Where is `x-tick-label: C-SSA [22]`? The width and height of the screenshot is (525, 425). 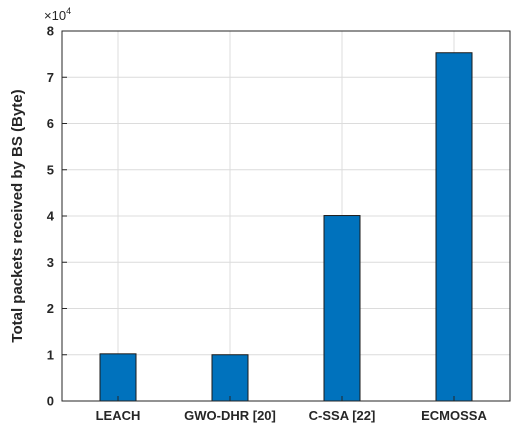 x-tick-label: C-SSA [22] is located at coordinates (342, 415).